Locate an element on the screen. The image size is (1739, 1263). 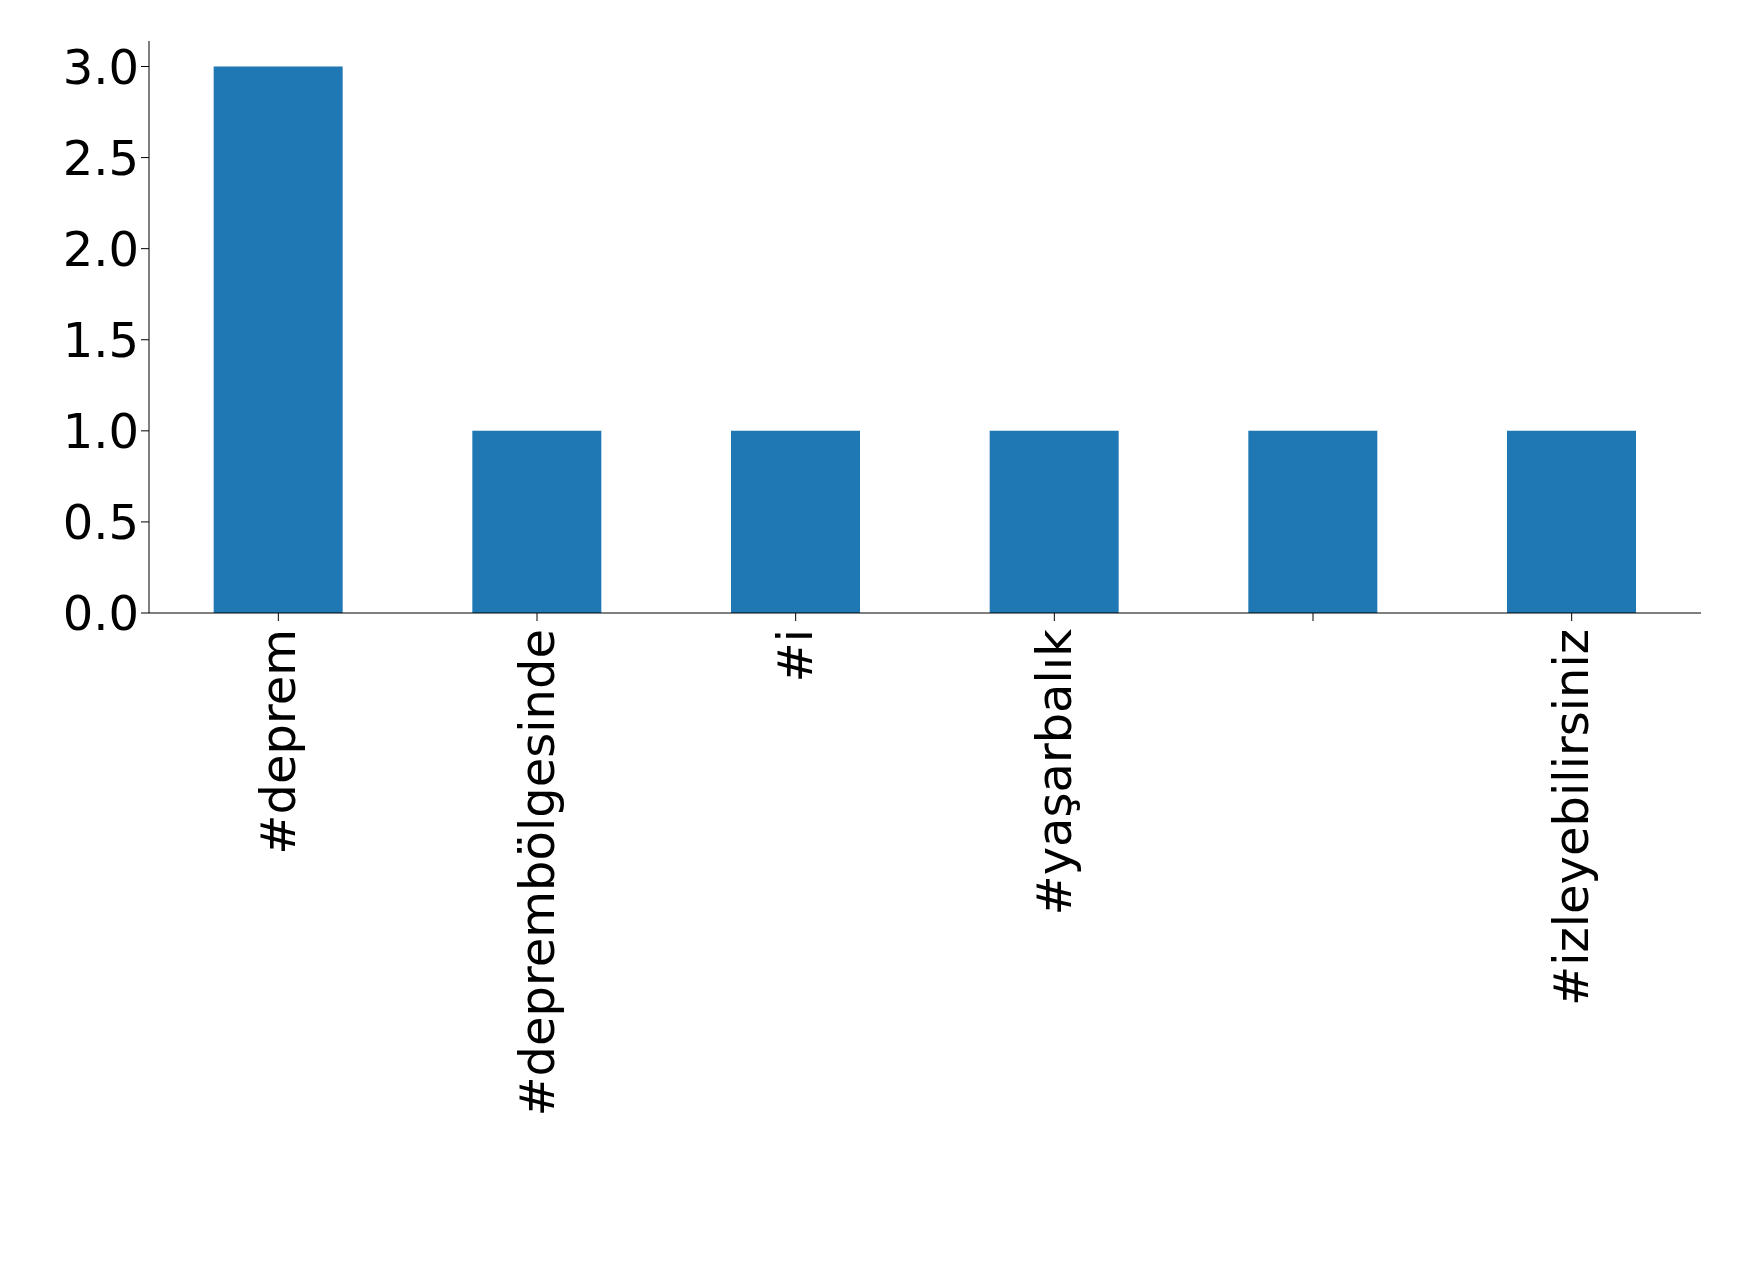
y-tick-label: 1.0 is located at coordinates (100, 430).